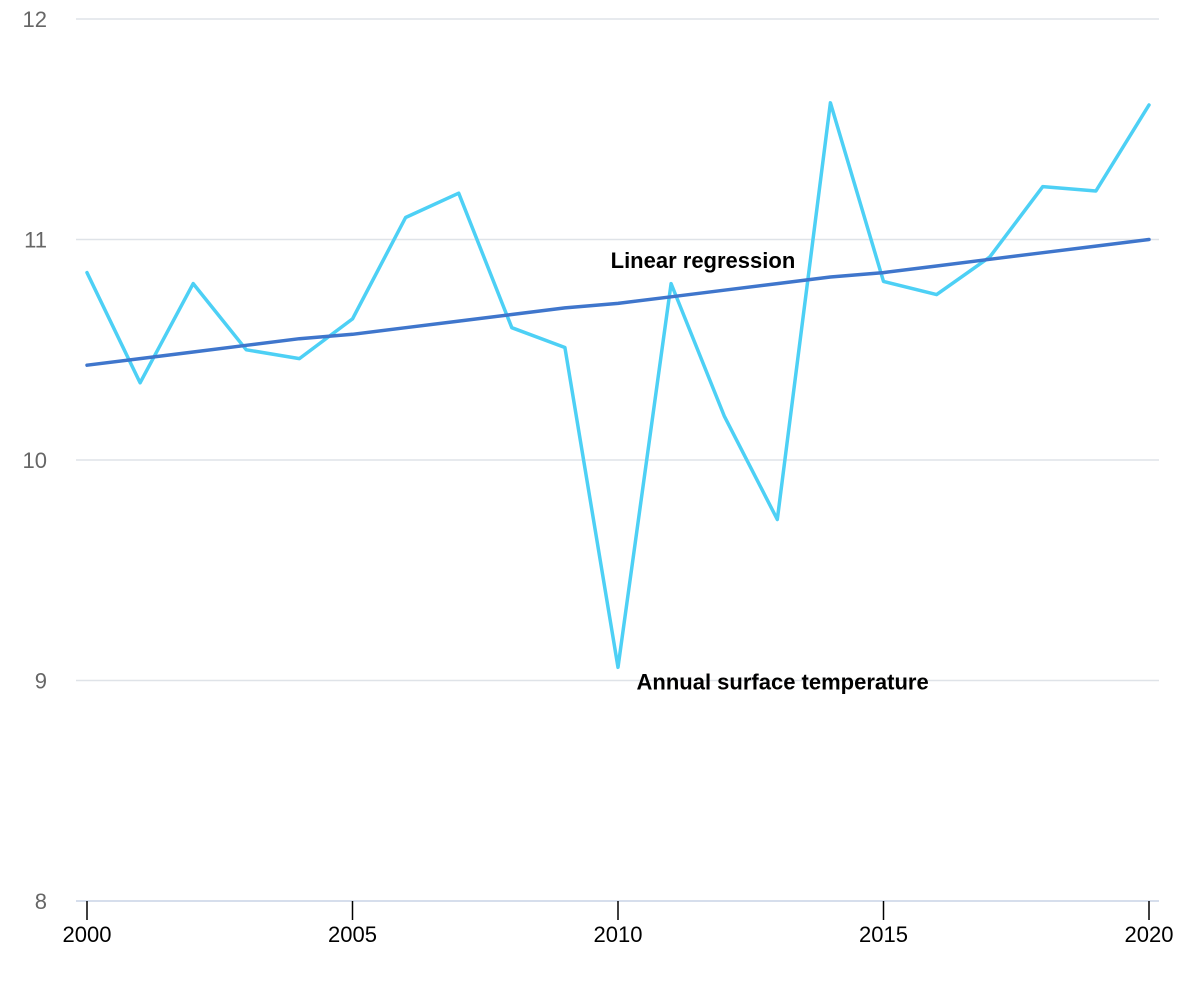 Image resolution: width=1200 pixels, height=1000 pixels. What do you see at coordinates (618, 302) in the screenshot?
I see `series-line-linear-regression` at bounding box center [618, 302].